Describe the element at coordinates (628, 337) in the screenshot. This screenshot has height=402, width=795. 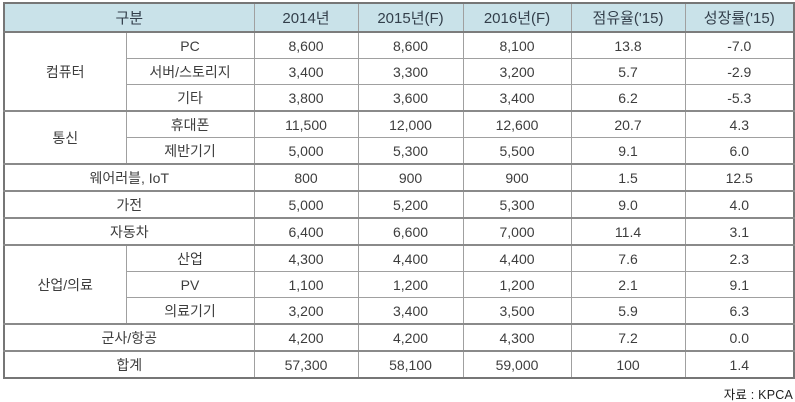
I see `value-cell: 7.2` at that location.